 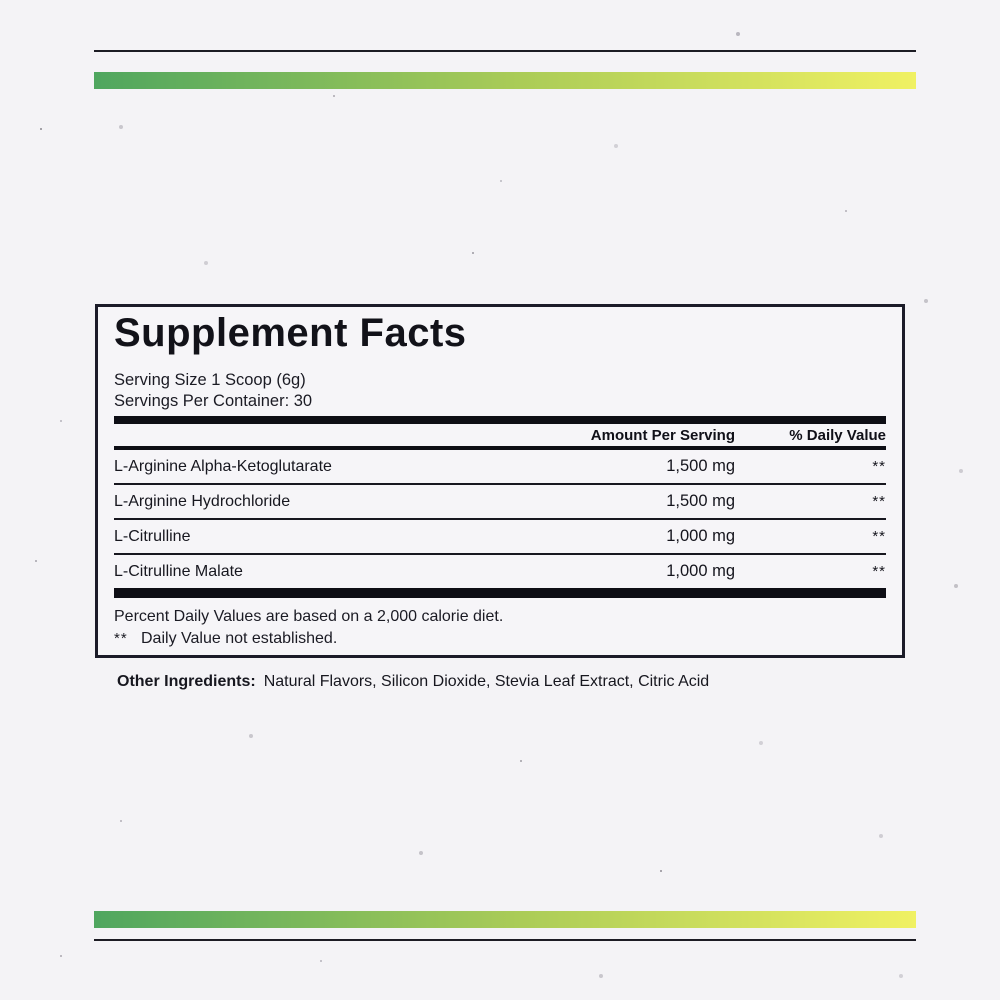 What do you see at coordinates (290, 333) in the screenshot?
I see `panel-title: Supplement Facts` at bounding box center [290, 333].